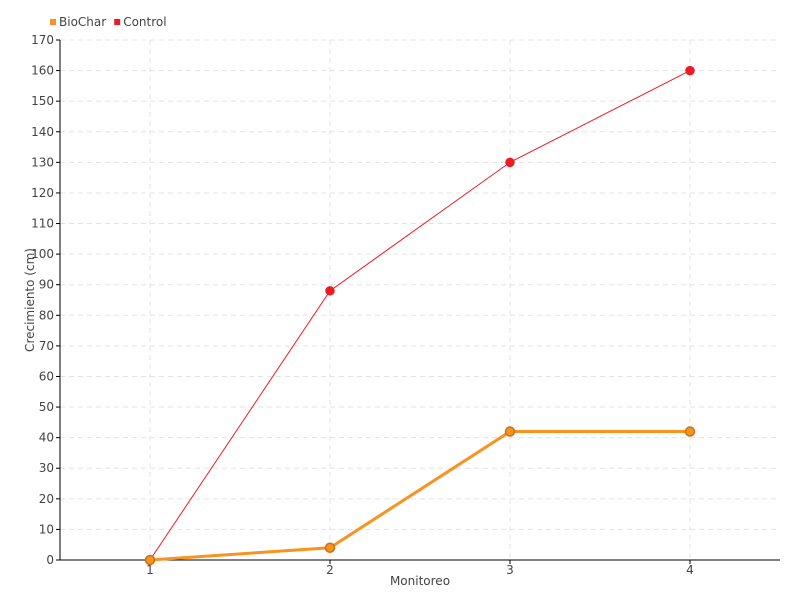 This screenshot has width=800, height=604. Describe the element at coordinates (42, 40) in the screenshot. I see `y-tick-label: 170` at that location.